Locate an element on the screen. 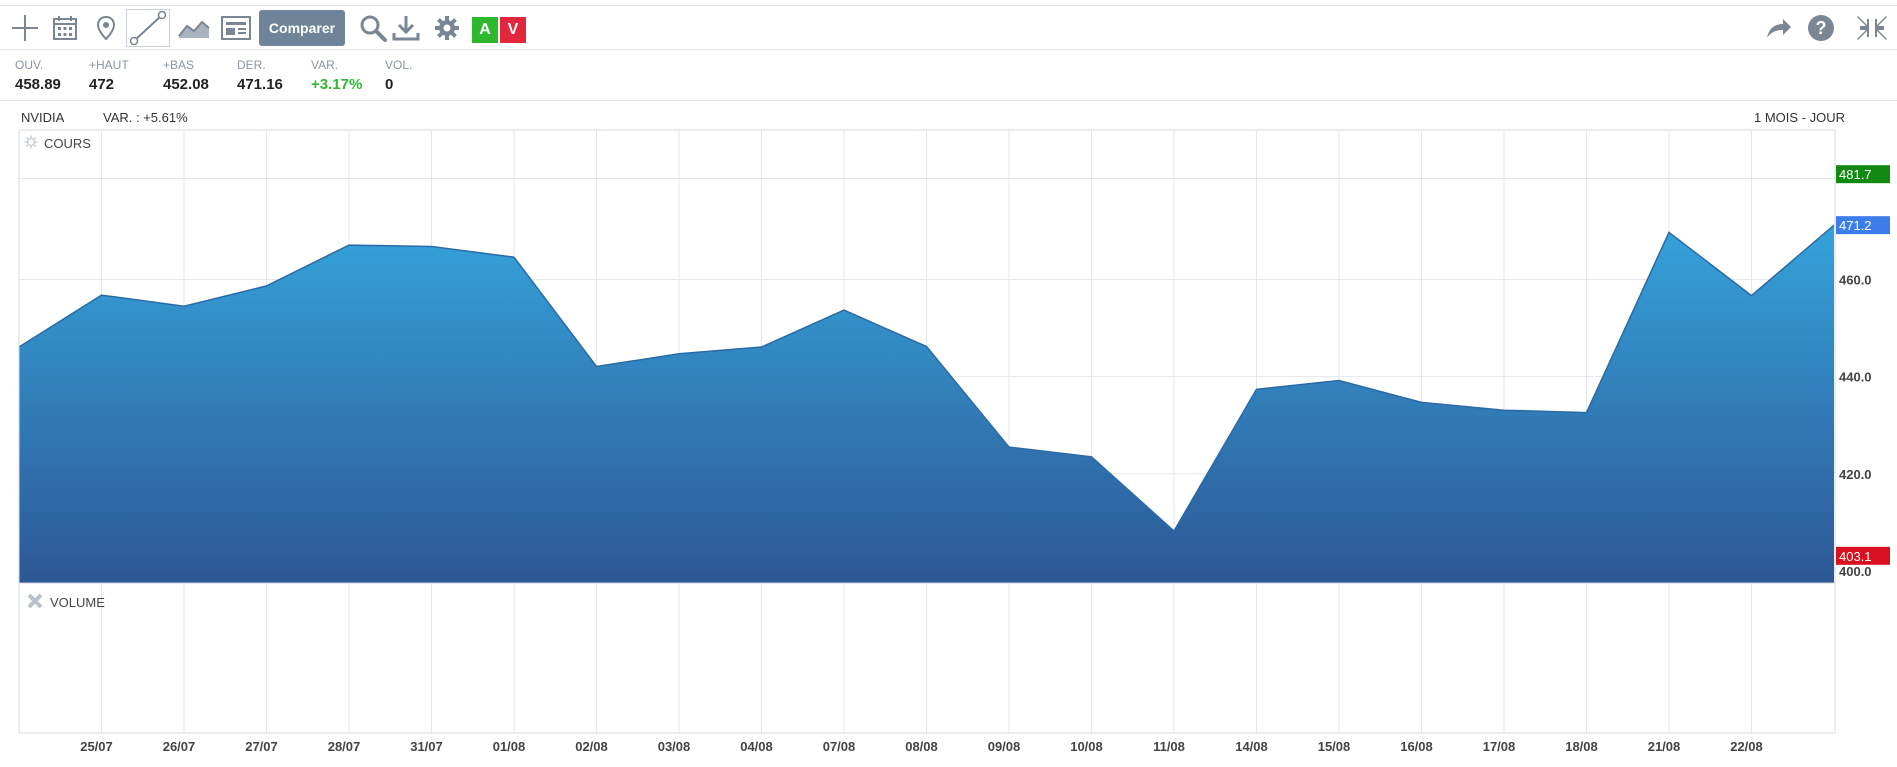 The image size is (1897, 767). x-tick-label: 10/08 is located at coordinates (1086, 746).